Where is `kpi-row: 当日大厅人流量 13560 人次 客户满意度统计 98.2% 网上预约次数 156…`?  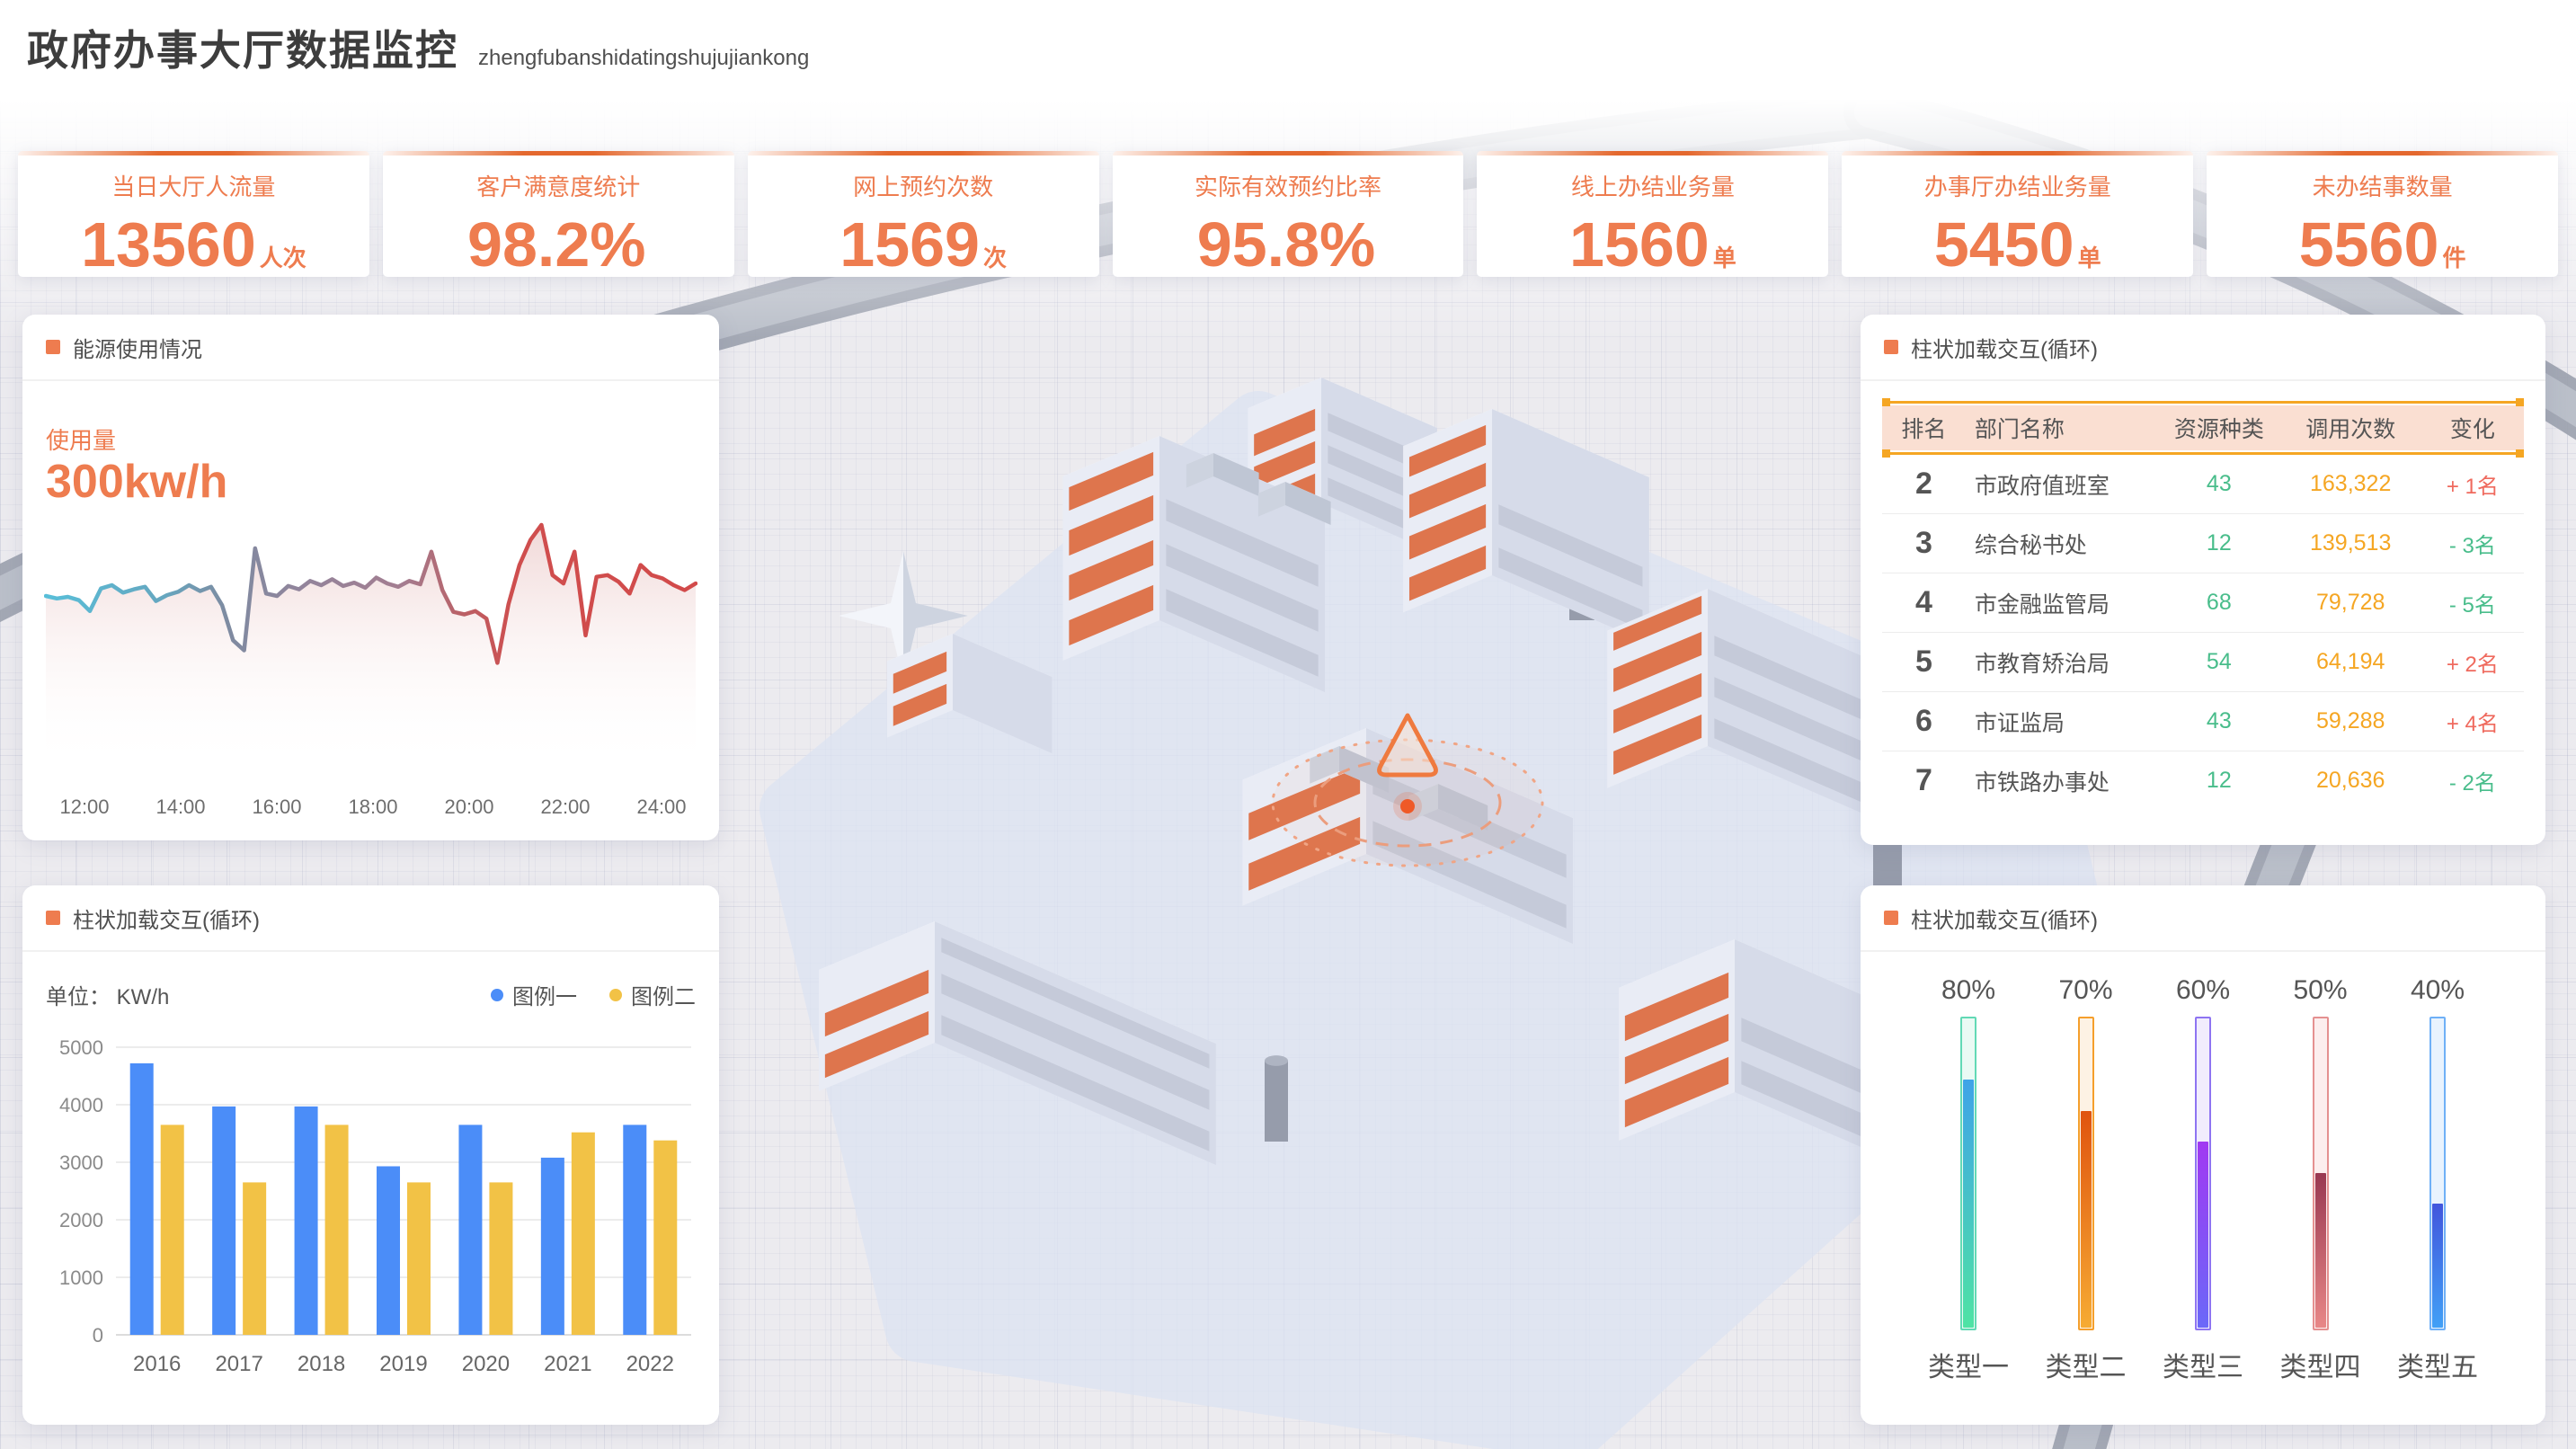 kpi-row: 当日大厅人流量 13560 人次 客户满意度统计 98.2% 网上预约次数 156… is located at coordinates (1288, 214).